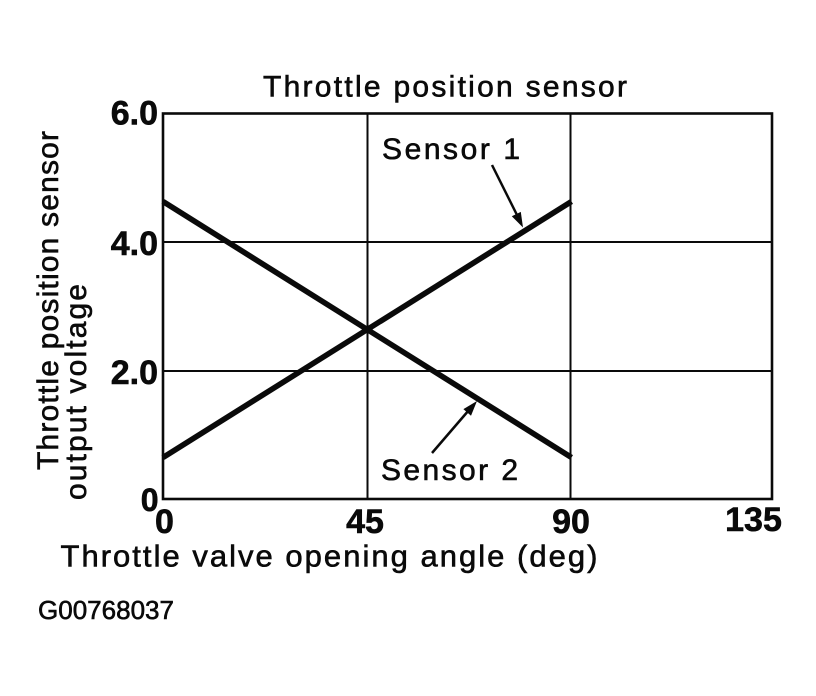 The image size is (816, 696). Describe the element at coordinates (449, 470) in the screenshot. I see `svg-text: Sensor 2` at that location.